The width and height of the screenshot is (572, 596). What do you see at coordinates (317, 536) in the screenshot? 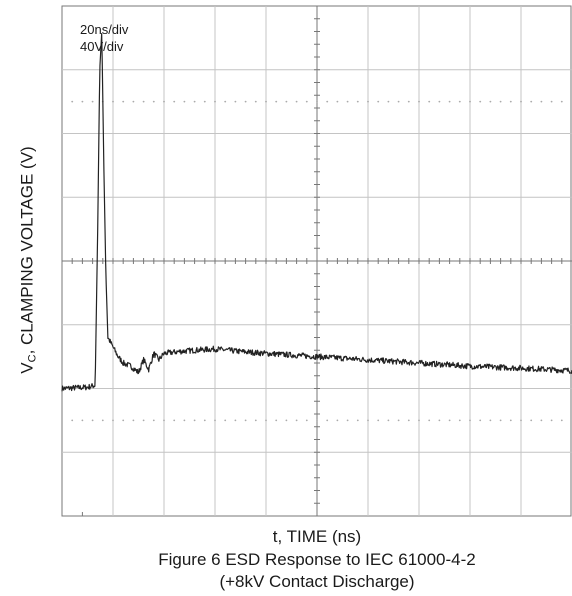
I see `x-axis-label: t, TIME (ns)` at bounding box center [317, 536].